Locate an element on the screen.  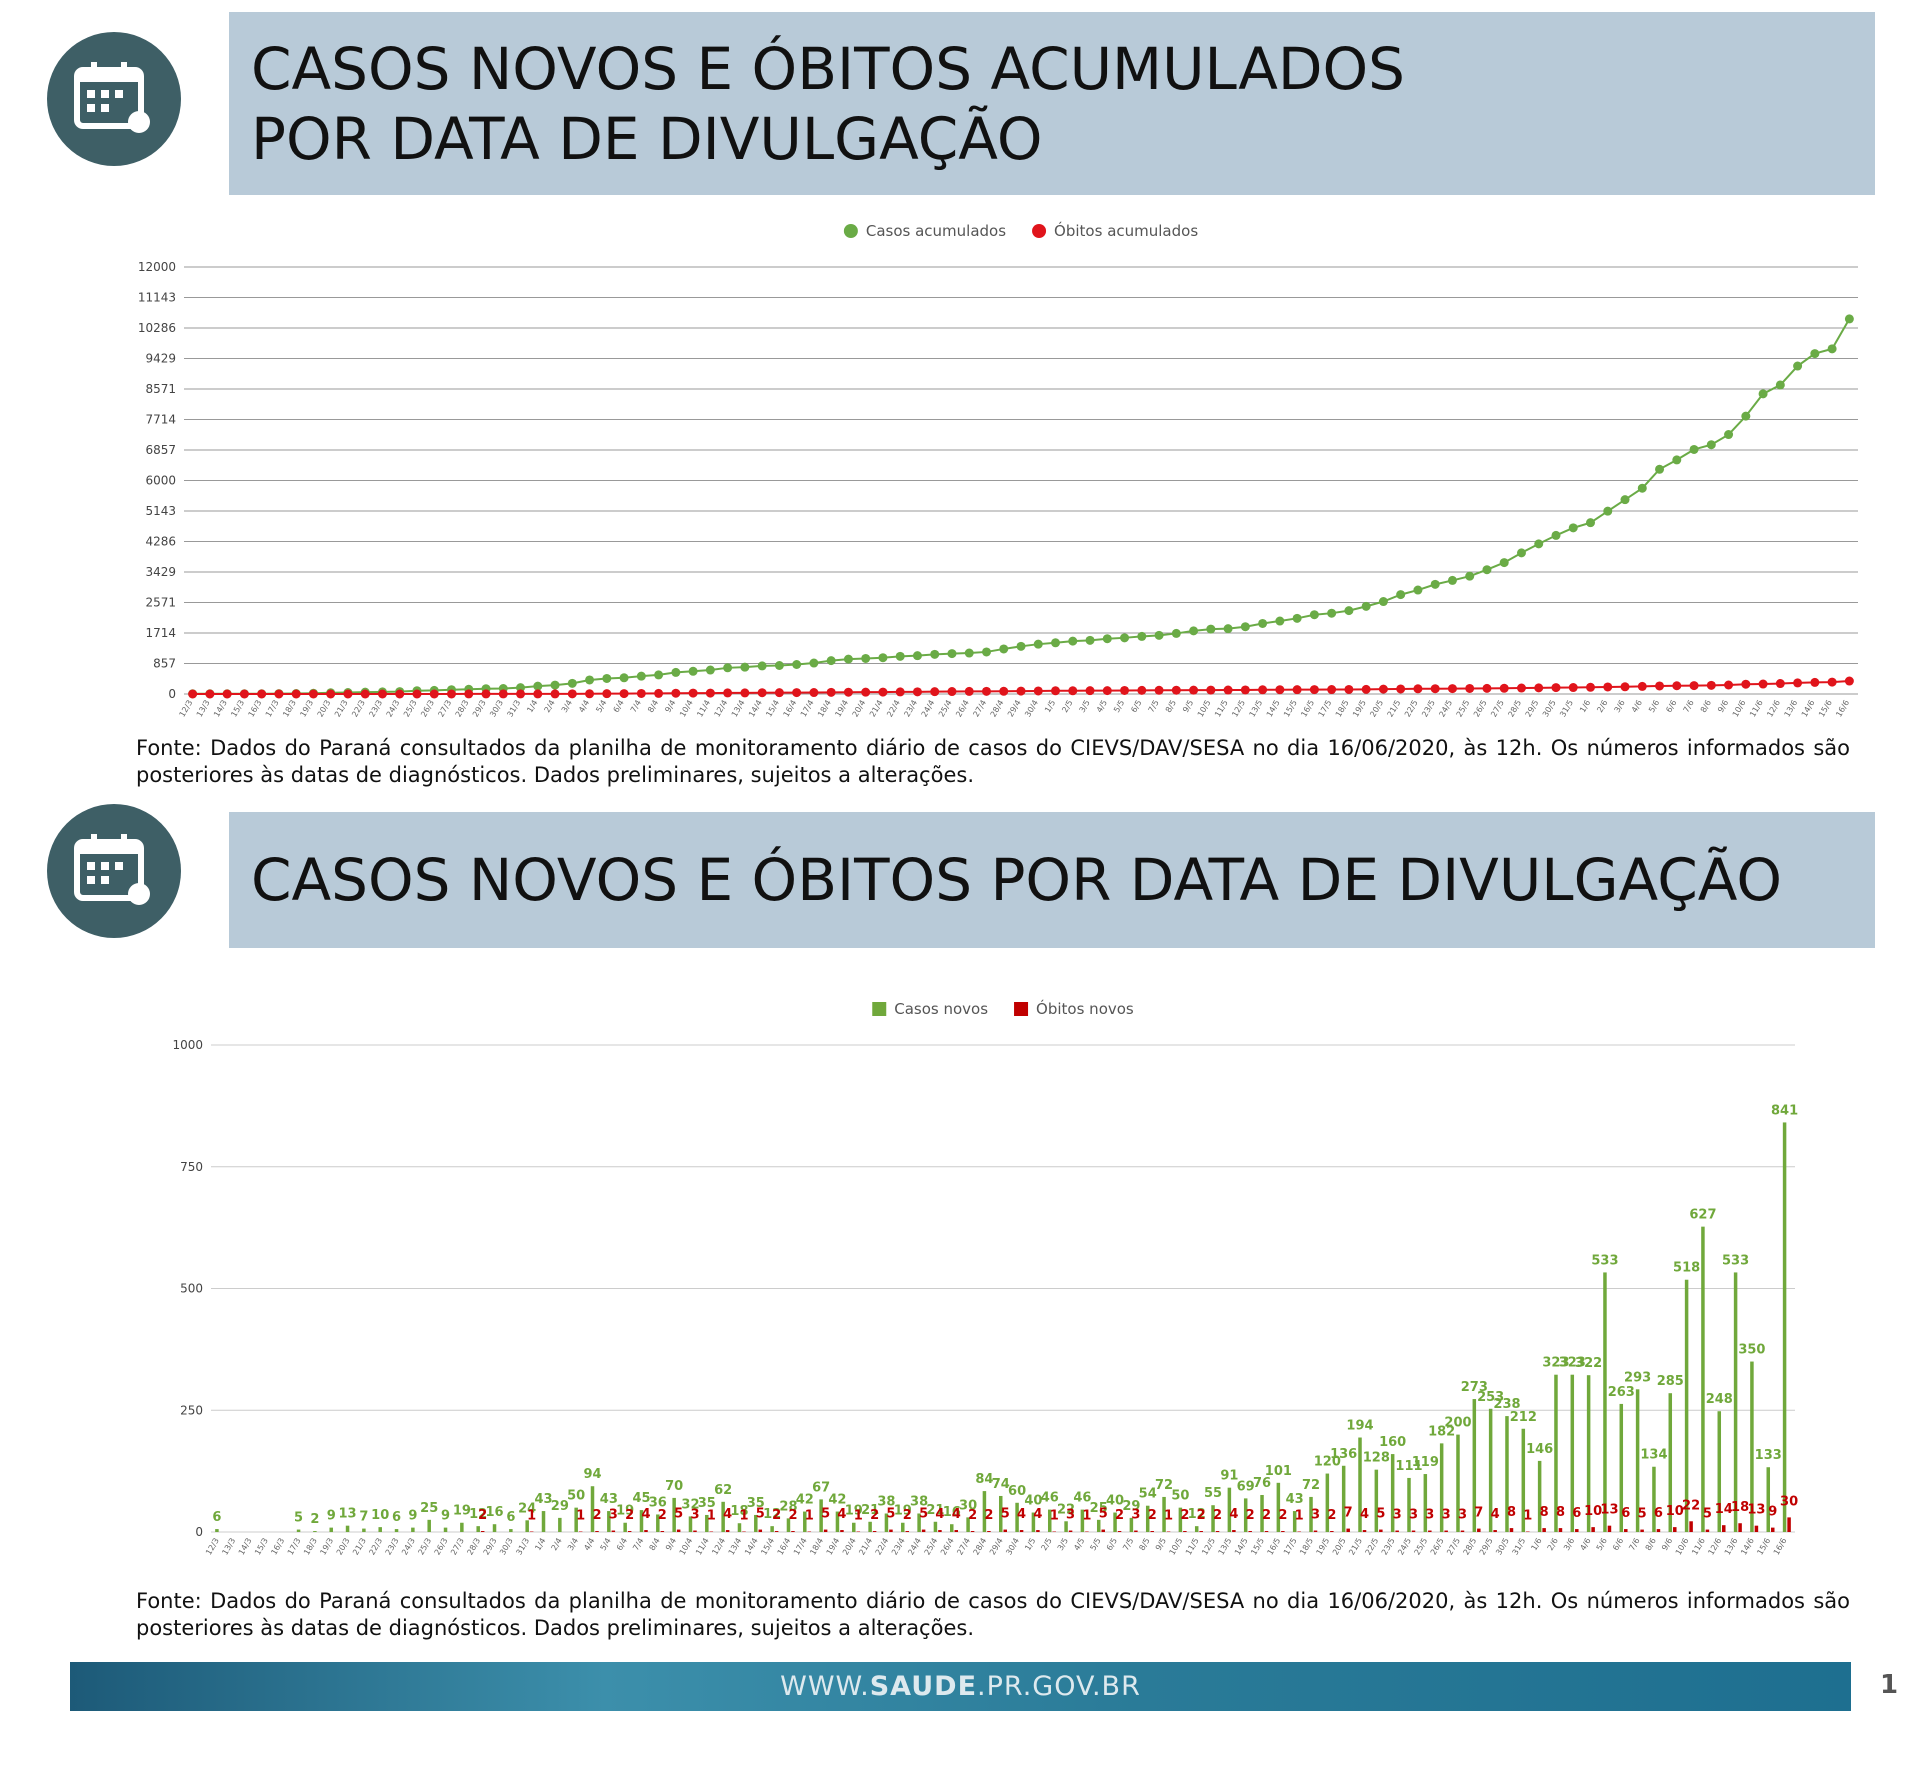
x-tick-label: 25/5 is located at coordinates (1463, 709).